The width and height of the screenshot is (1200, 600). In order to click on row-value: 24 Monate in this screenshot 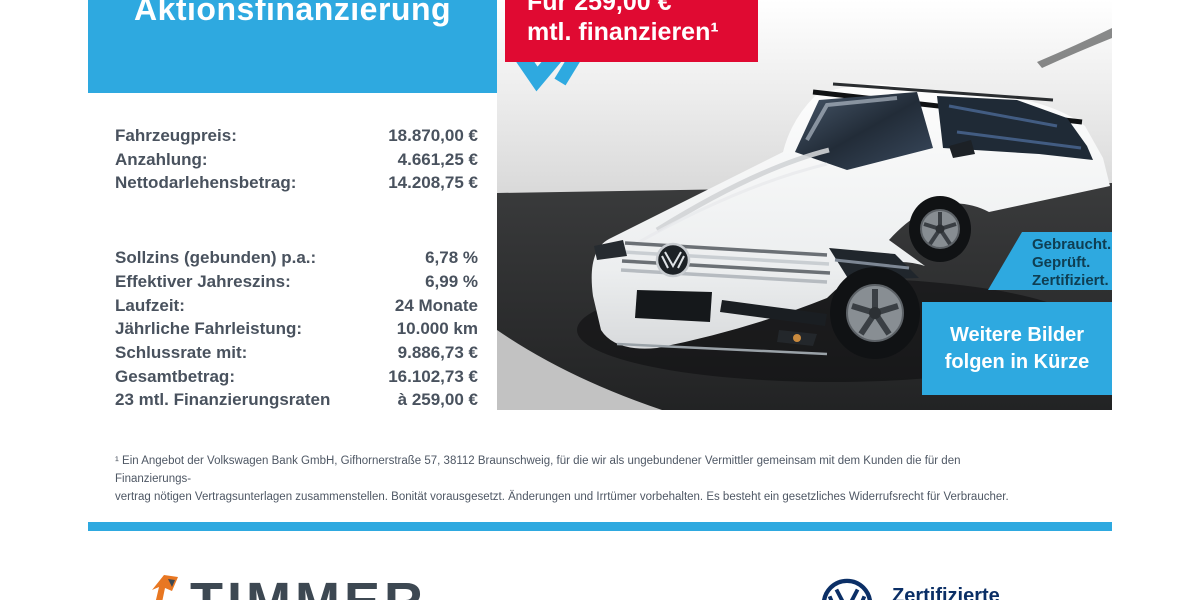, I will do `click(436, 305)`.